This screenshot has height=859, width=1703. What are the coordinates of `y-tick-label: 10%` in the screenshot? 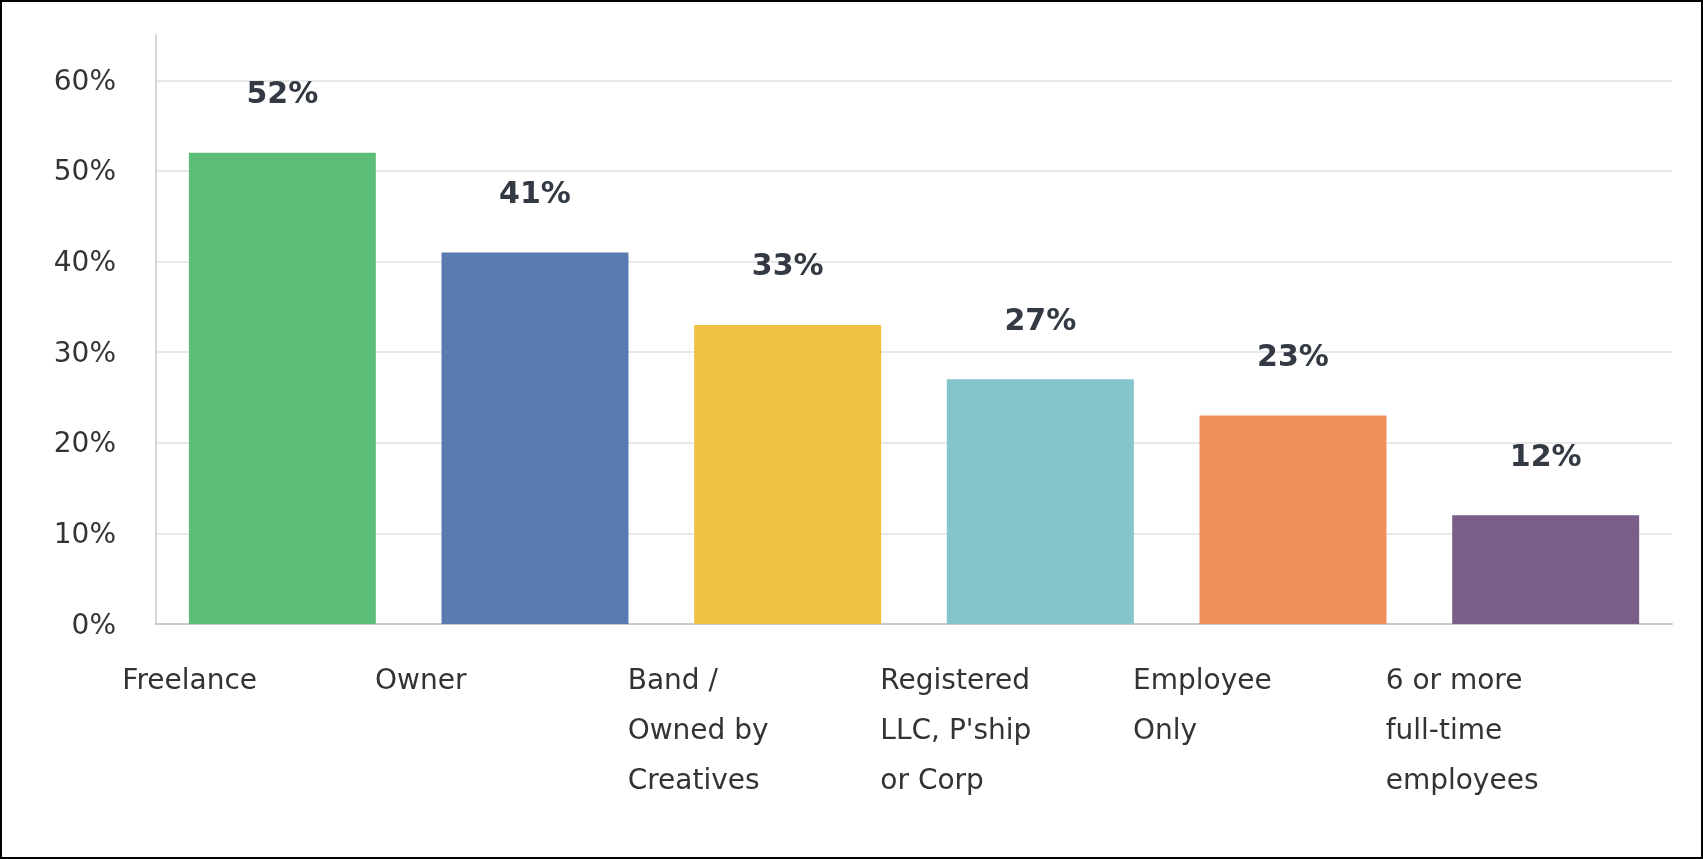 It's located at (84, 533).